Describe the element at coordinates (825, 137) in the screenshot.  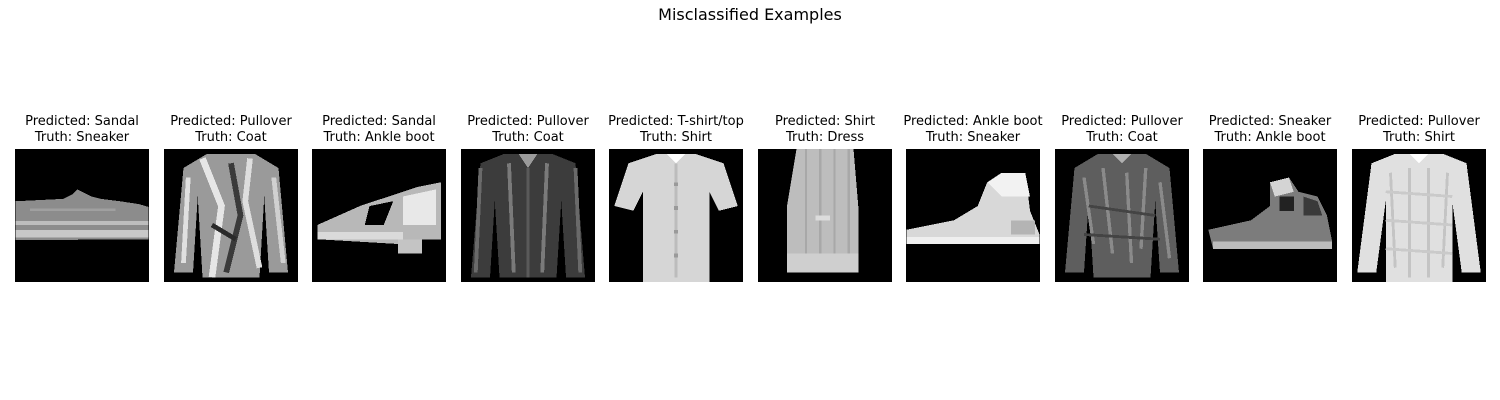
I see `truth-label: Truth: Dress` at that location.